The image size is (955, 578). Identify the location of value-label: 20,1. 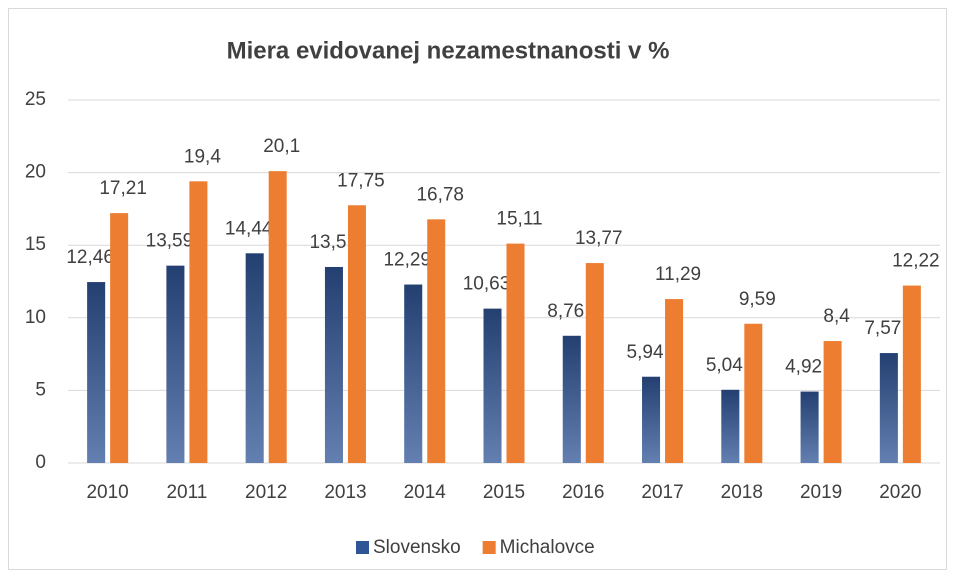
(281, 146).